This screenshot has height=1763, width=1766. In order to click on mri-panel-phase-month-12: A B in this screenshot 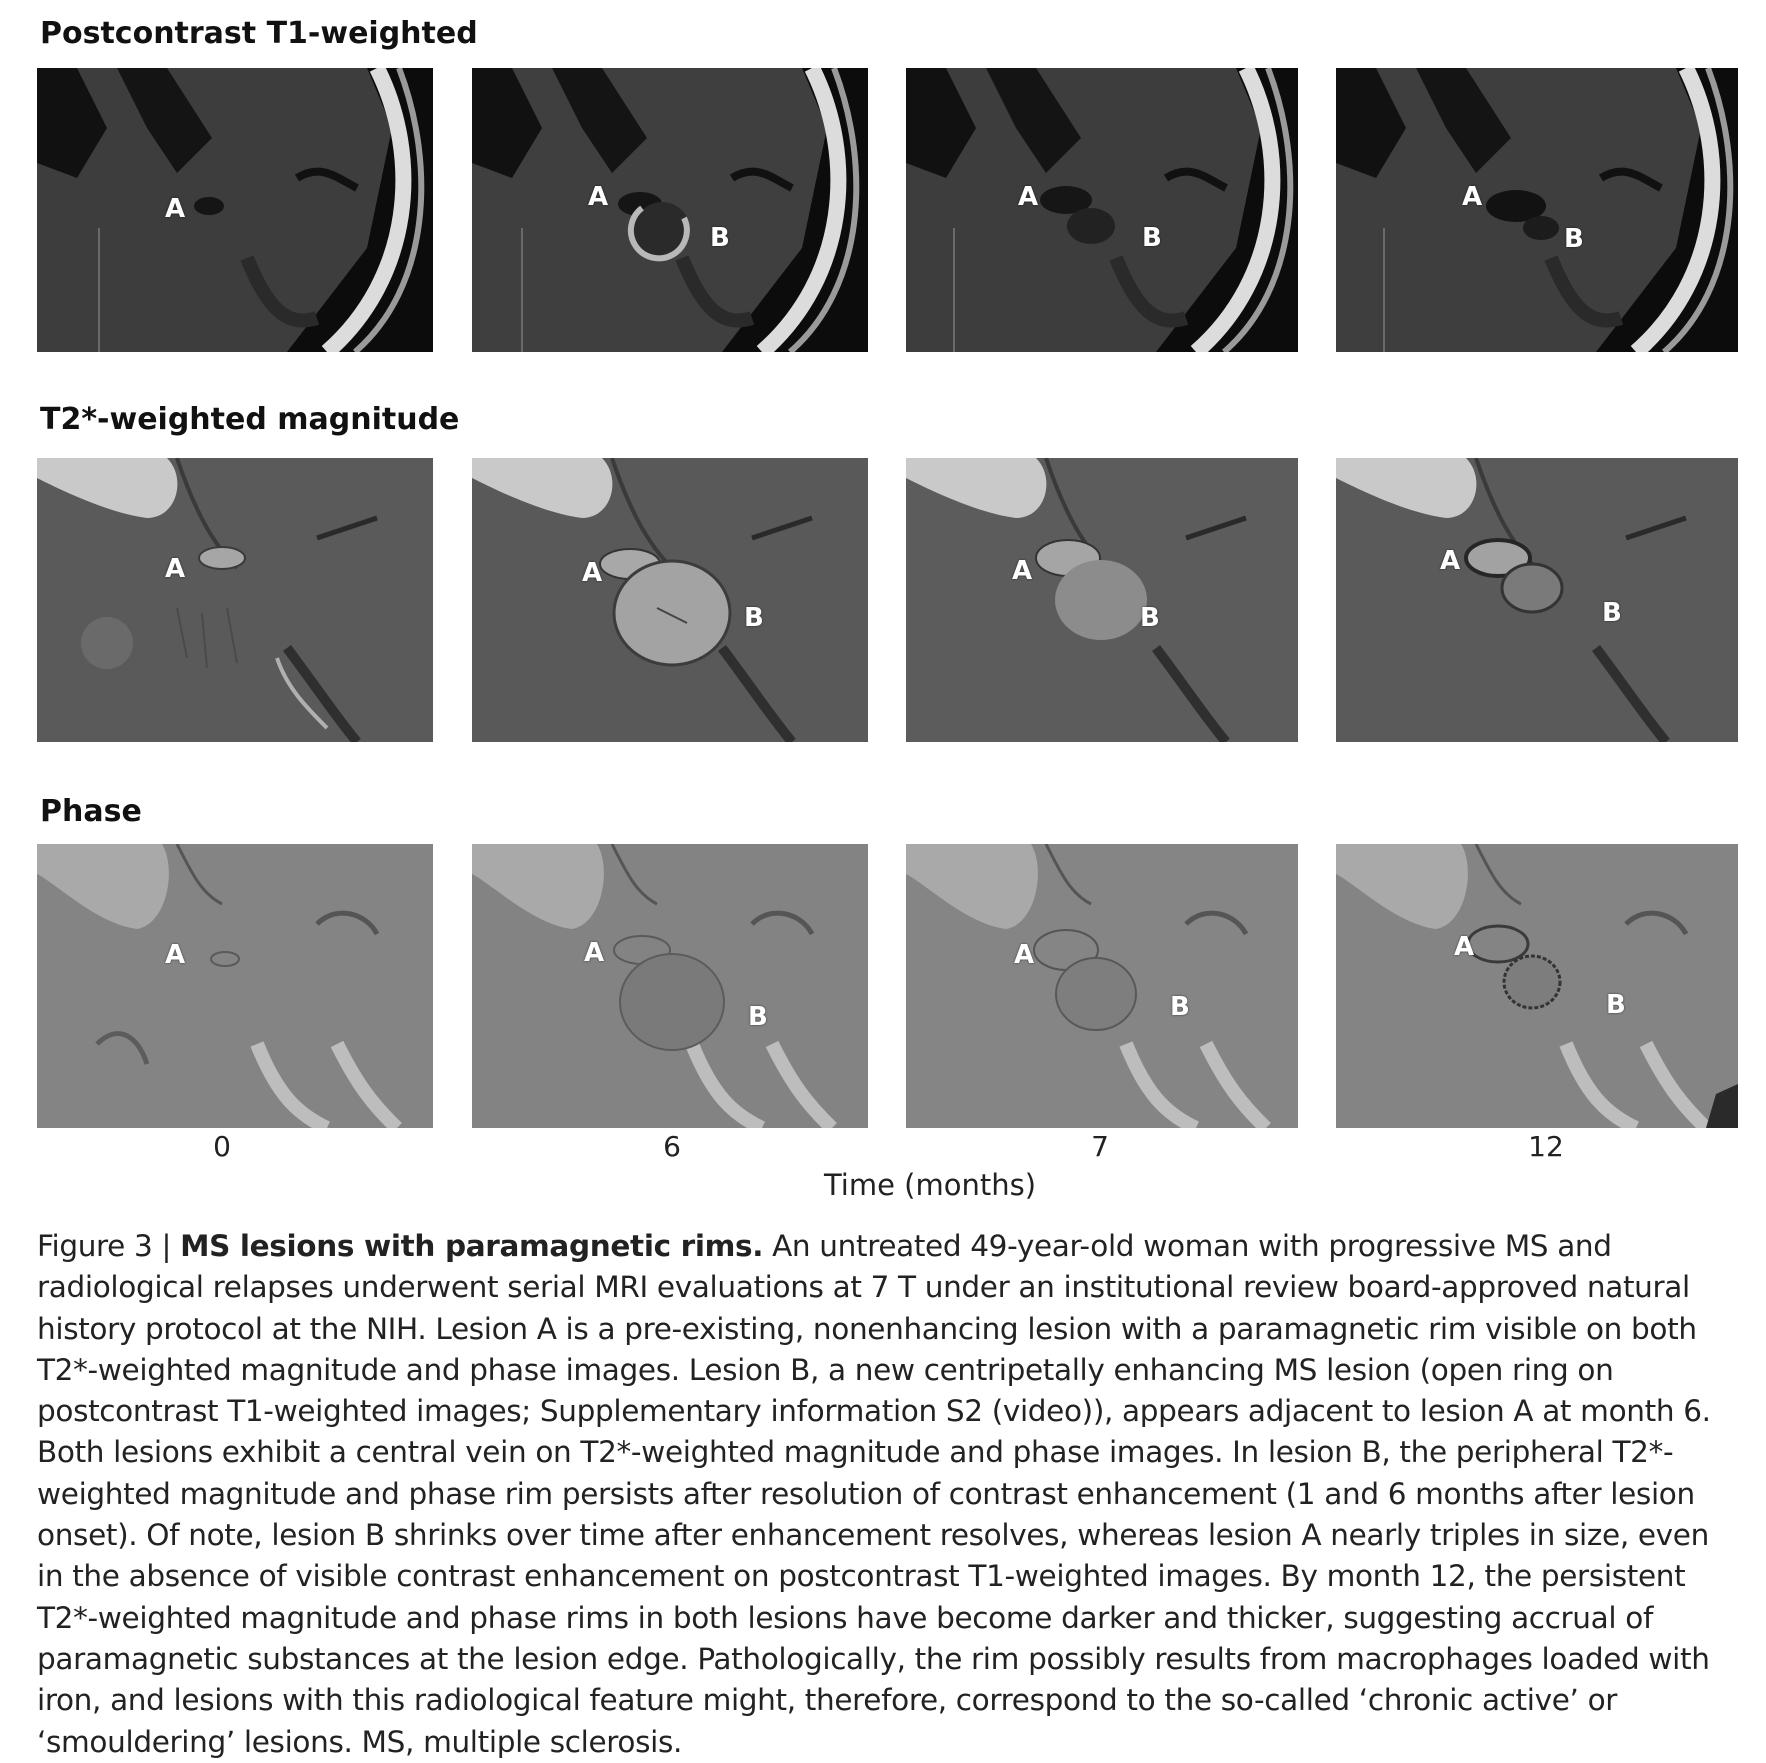, I will do `click(1537, 986)`.